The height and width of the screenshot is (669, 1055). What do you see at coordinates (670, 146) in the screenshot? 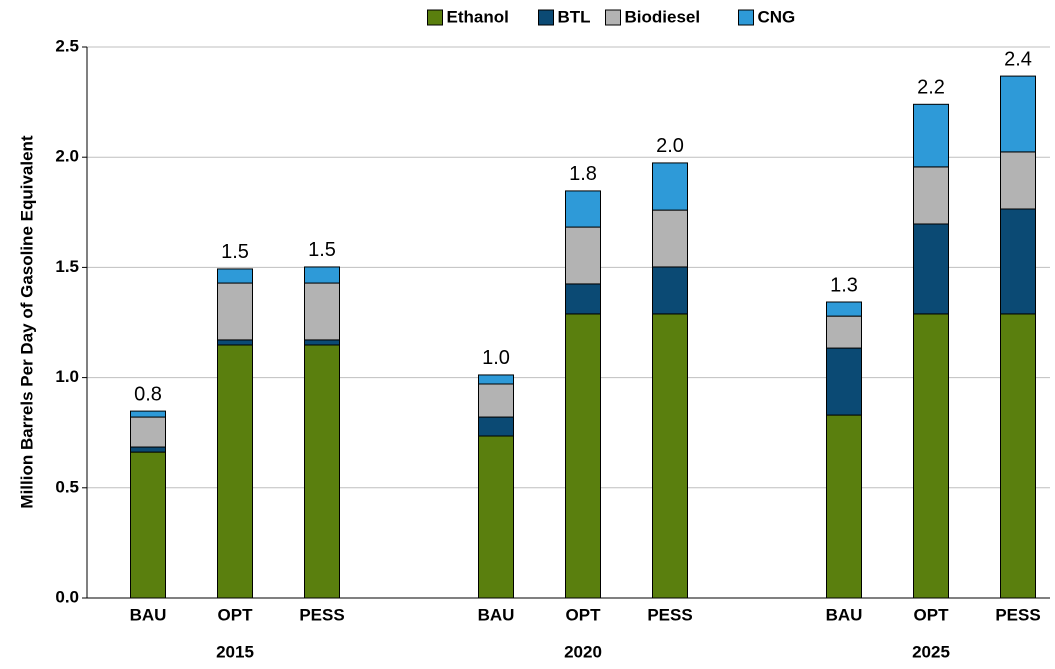
I see `total-label: 2.0` at bounding box center [670, 146].